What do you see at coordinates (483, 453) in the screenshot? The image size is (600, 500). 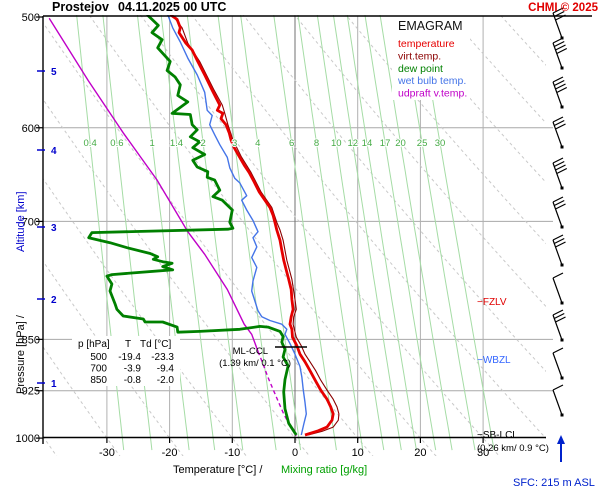 I see `temperature-tick-label: 30` at bounding box center [483, 453].